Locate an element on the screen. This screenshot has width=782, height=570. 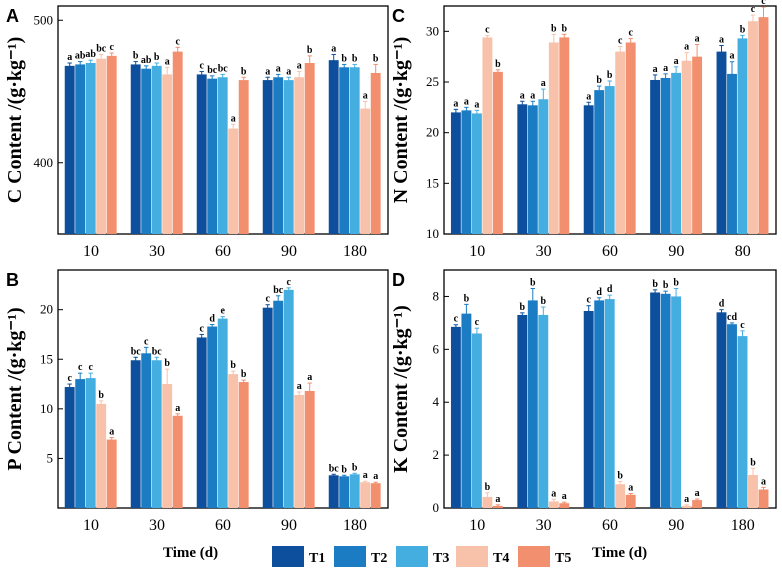
panel-d-xtick-label-2: 60 is located at coordinates (610, 525).